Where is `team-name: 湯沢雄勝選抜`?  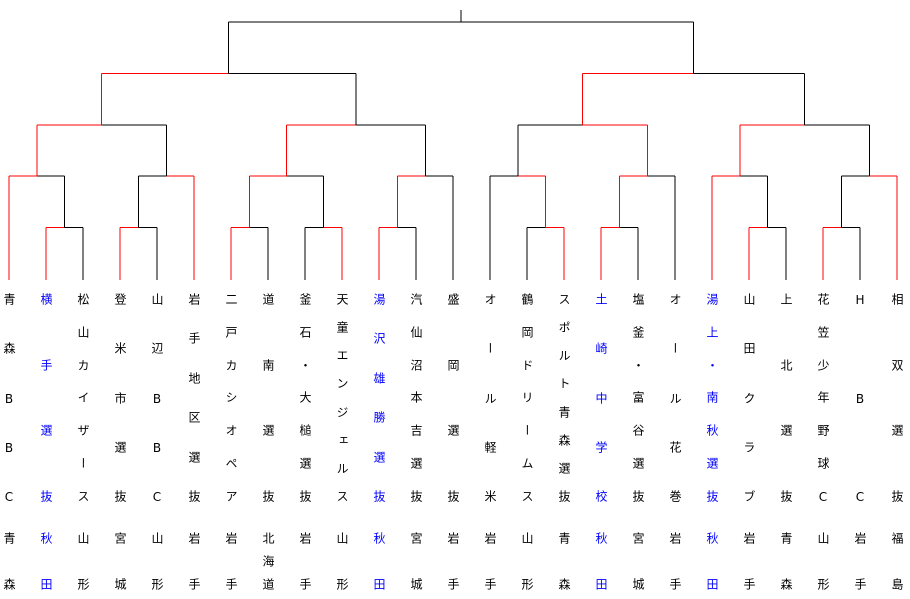 team-name: 湯沢雄勝選抜 is located at coordinates (379, 397).